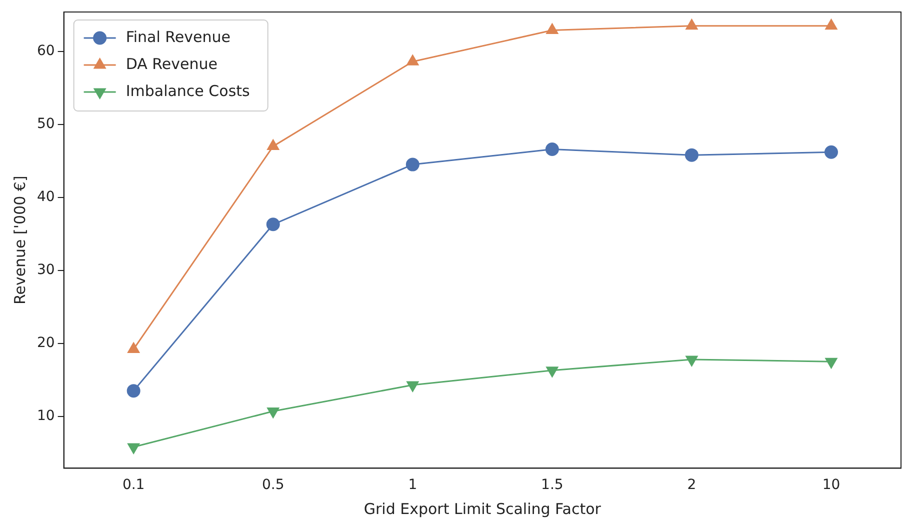 This screenshot has width=909, height=527. I want to click on x-tick-label: 10, so click(831, 485).